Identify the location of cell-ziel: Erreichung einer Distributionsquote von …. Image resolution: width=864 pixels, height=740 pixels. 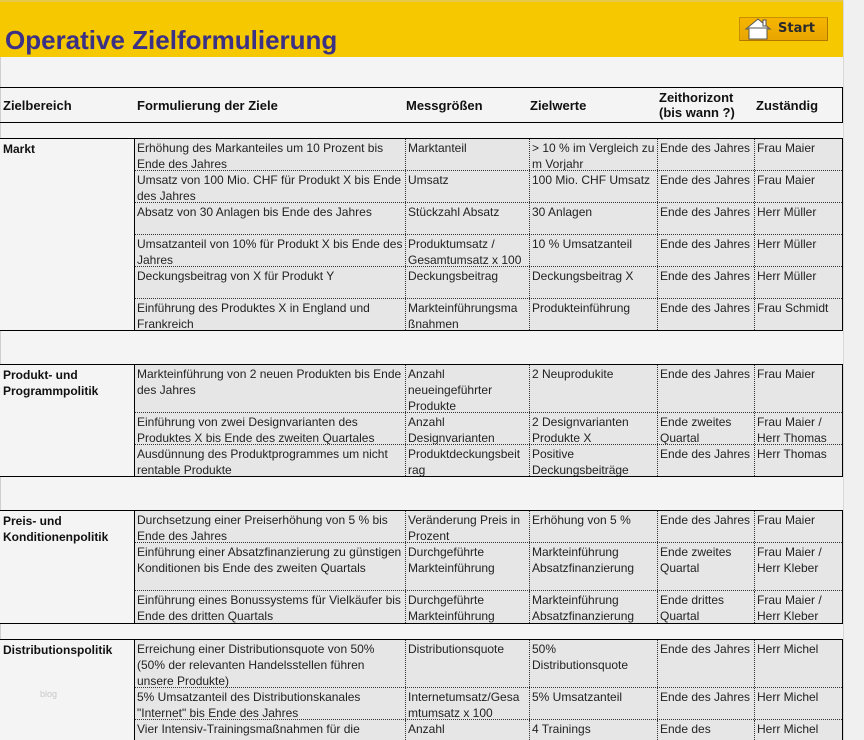
(256, 664).